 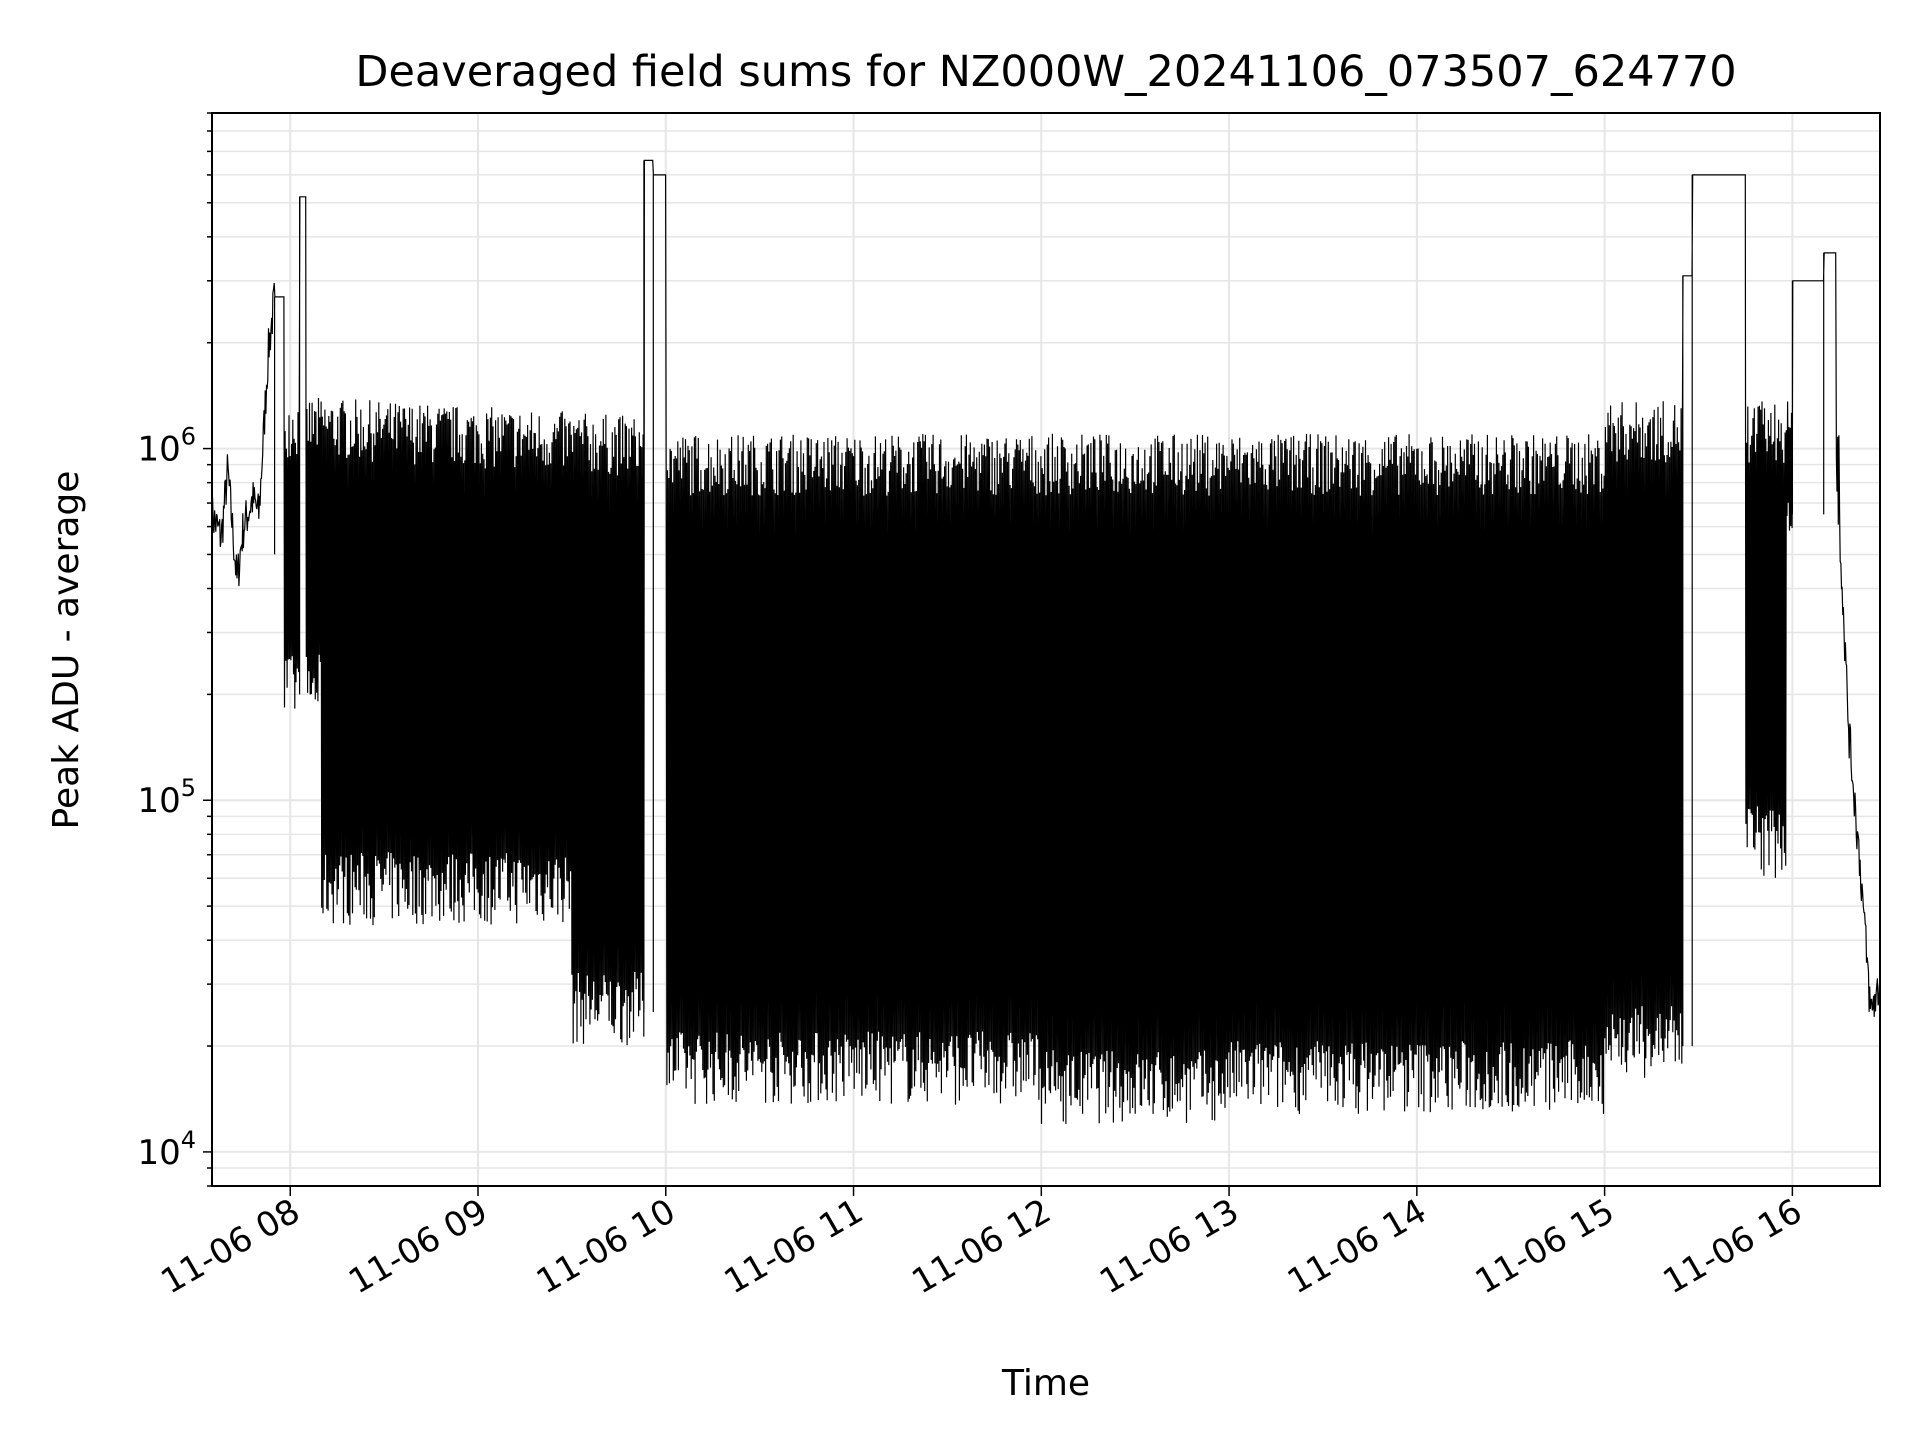 What do you see at coordinates (166, 446) in the screenshot?
I see `y-tick-label: 10⁶` at bounding box center [166, 446].